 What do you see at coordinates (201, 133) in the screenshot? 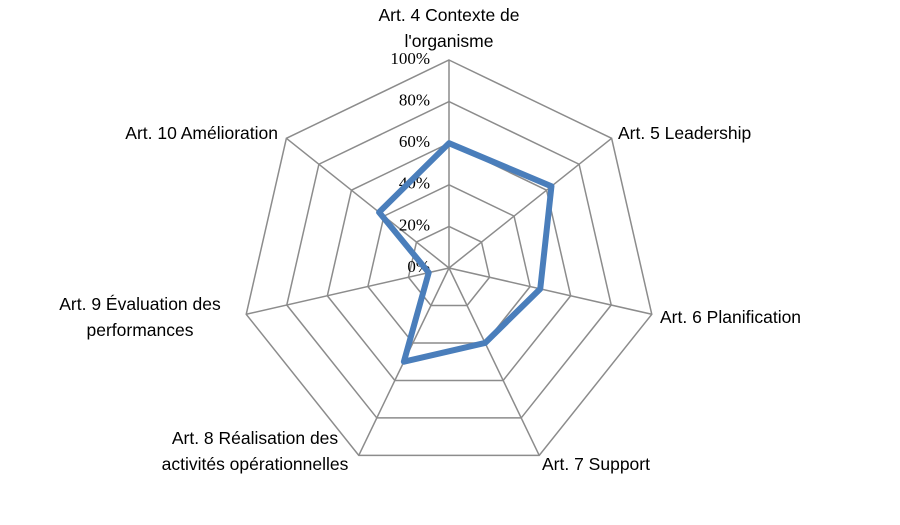
I see `category-label: Art. 10 Amélioration` at bounding box center [201, 133].